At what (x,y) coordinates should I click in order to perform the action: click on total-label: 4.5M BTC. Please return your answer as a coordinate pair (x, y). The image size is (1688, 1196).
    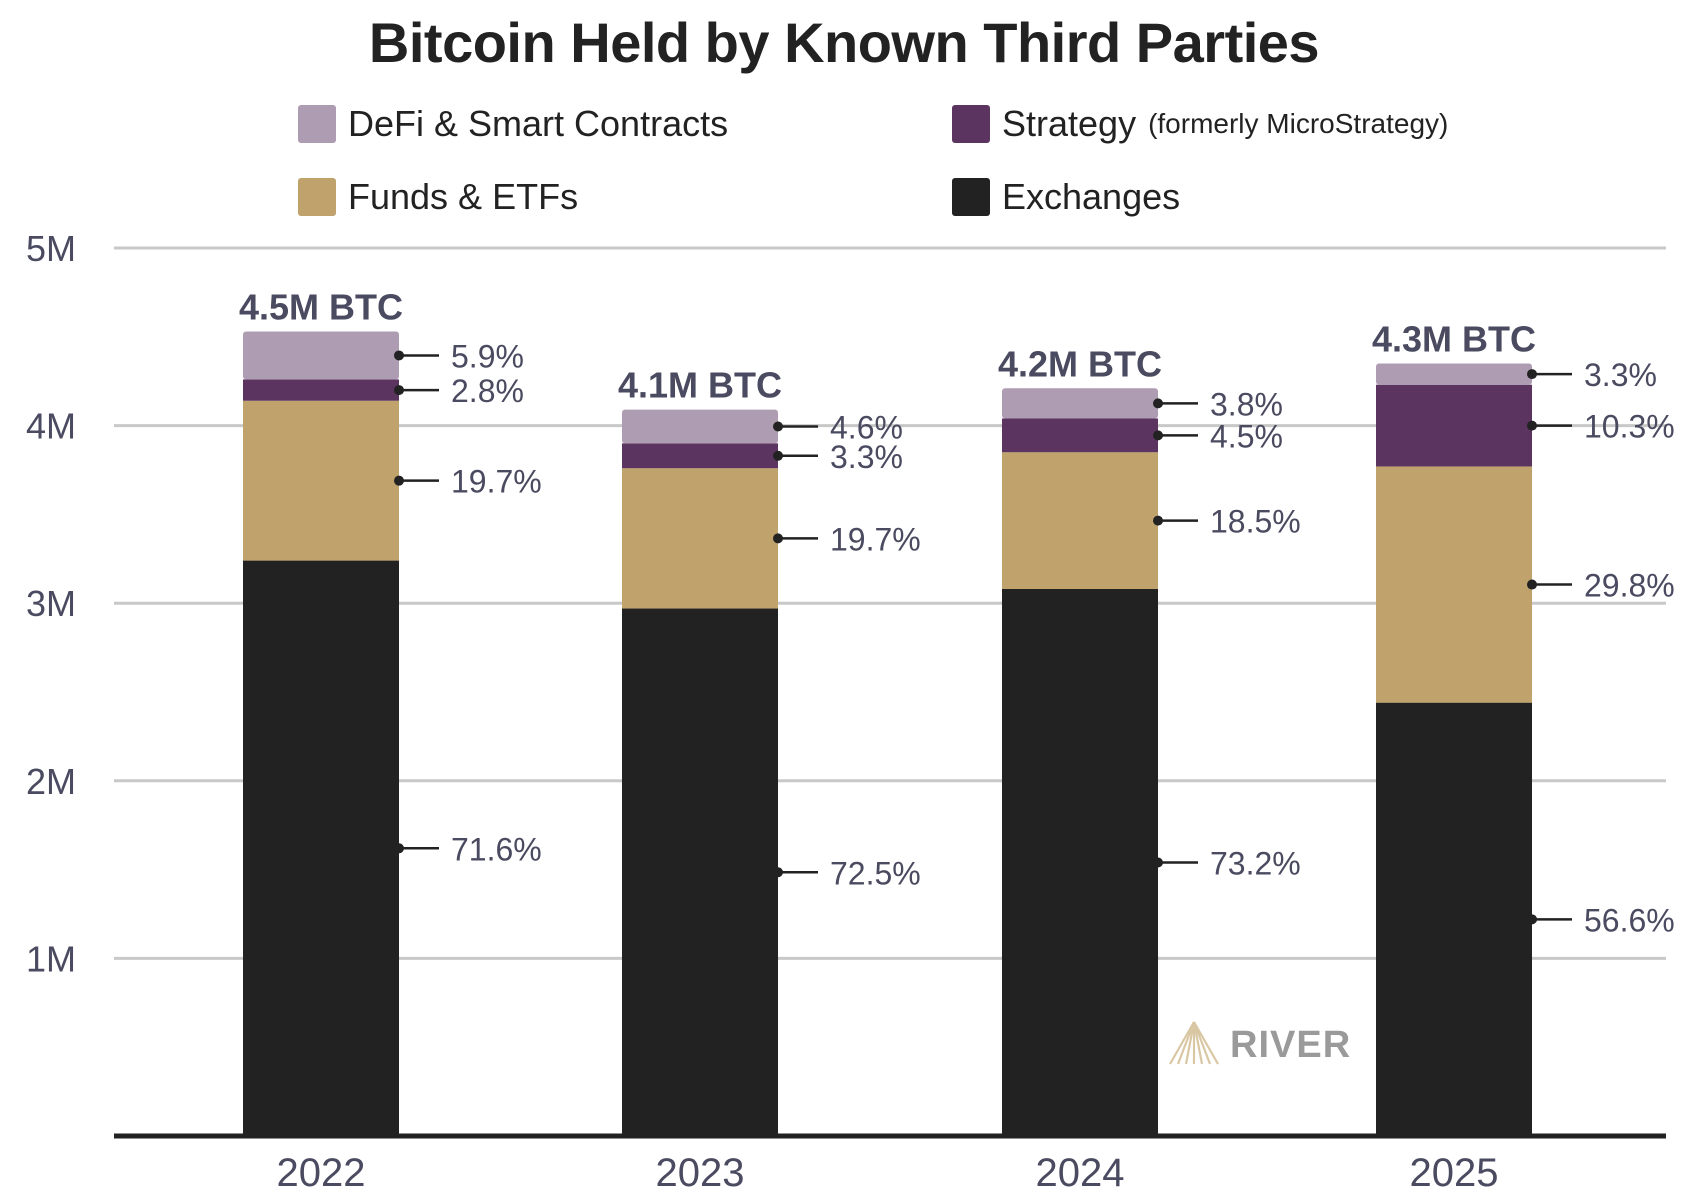
    Looking at the image, I should click on (321, 306).